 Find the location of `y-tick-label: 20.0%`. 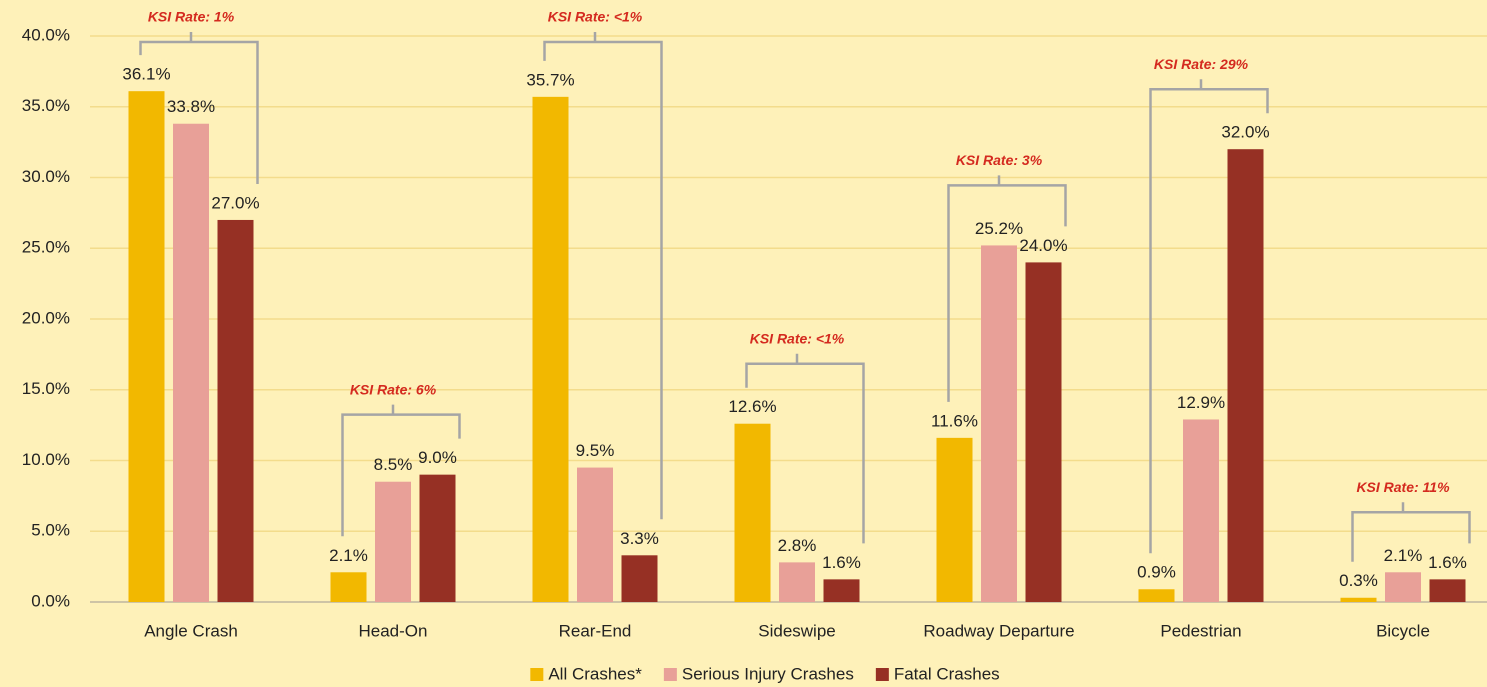

y-tick-label: 20.0% is located at coordinates (46, 317).